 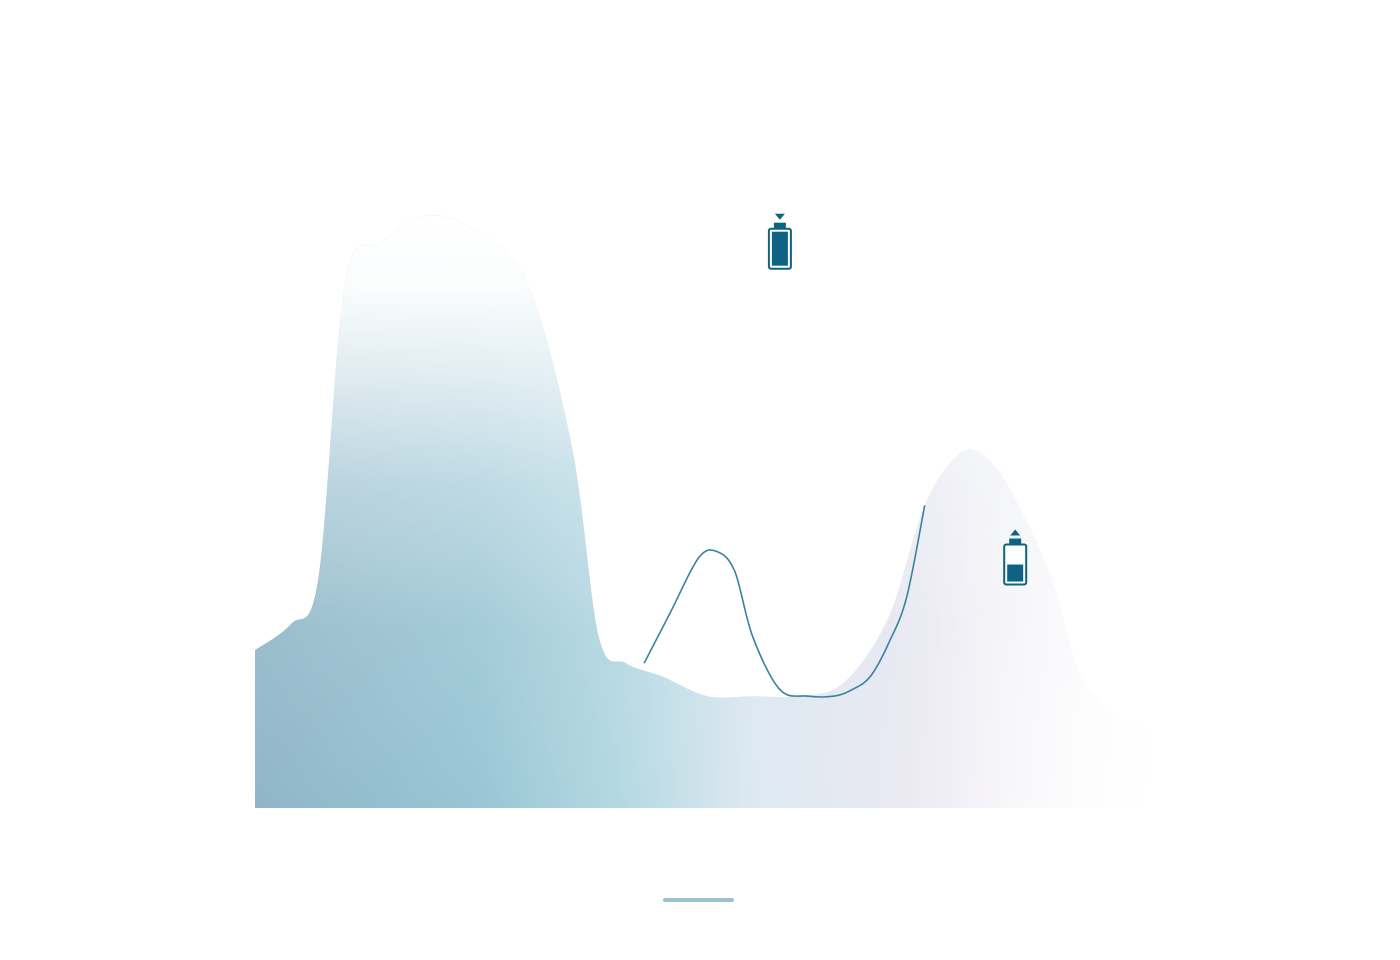 I want to click on battery-low-charge-icon, so click(x=1015, y=557).